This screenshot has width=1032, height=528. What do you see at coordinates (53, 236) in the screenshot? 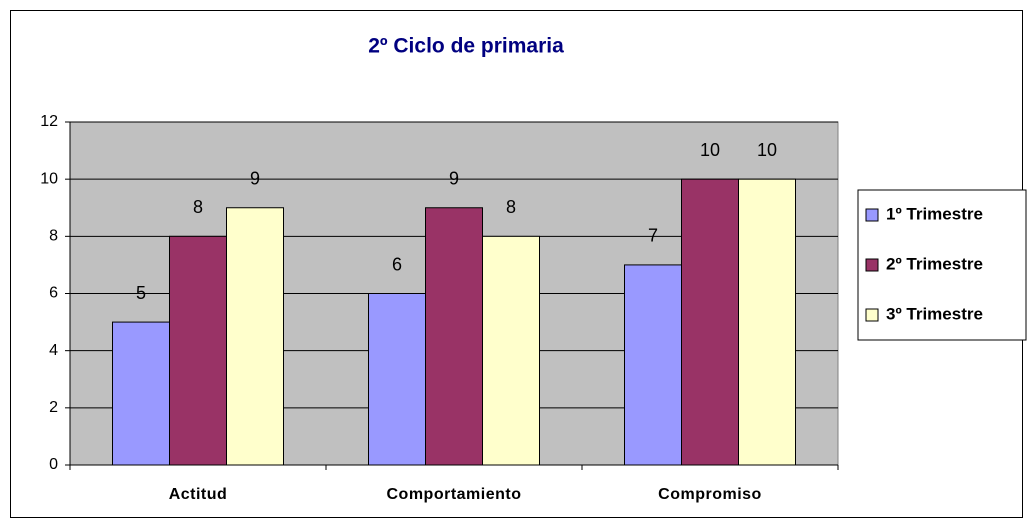
I see `y-tick-label: 8` at bounding box center [53, 236].